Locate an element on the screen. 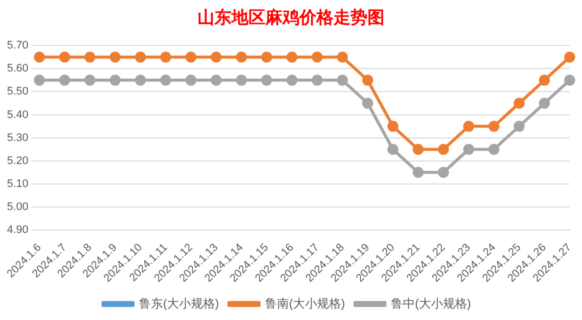 This screenshot has width=582, height=320. y-tick-label: 5.50 is located at coordinates (17, 92).